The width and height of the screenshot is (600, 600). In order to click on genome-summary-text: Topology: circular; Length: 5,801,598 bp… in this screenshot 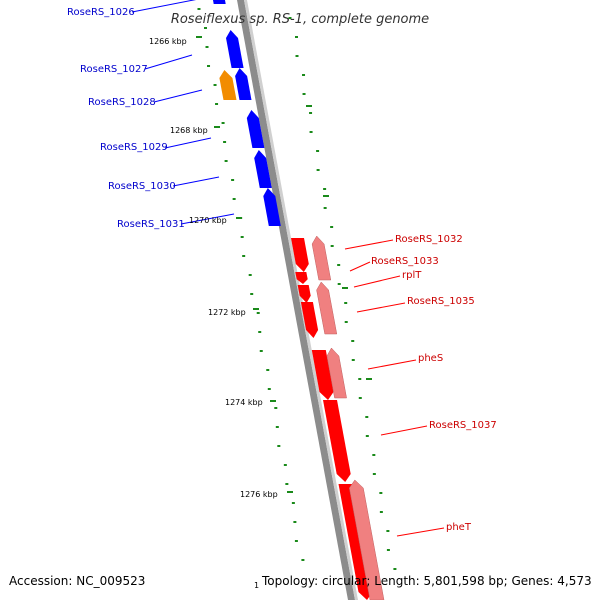, I will do `click(427, 581)`.